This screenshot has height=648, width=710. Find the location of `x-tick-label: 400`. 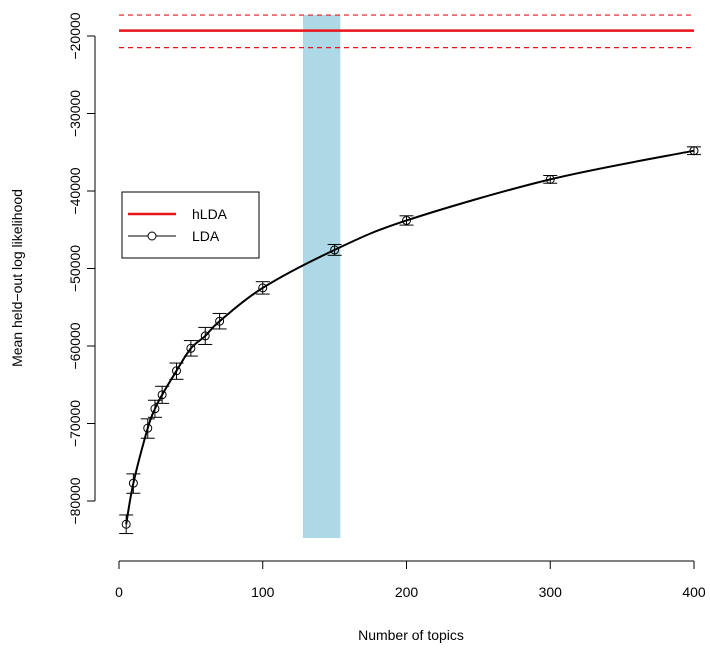

x-tick-label: 400 is located at coordinates (694, 592).